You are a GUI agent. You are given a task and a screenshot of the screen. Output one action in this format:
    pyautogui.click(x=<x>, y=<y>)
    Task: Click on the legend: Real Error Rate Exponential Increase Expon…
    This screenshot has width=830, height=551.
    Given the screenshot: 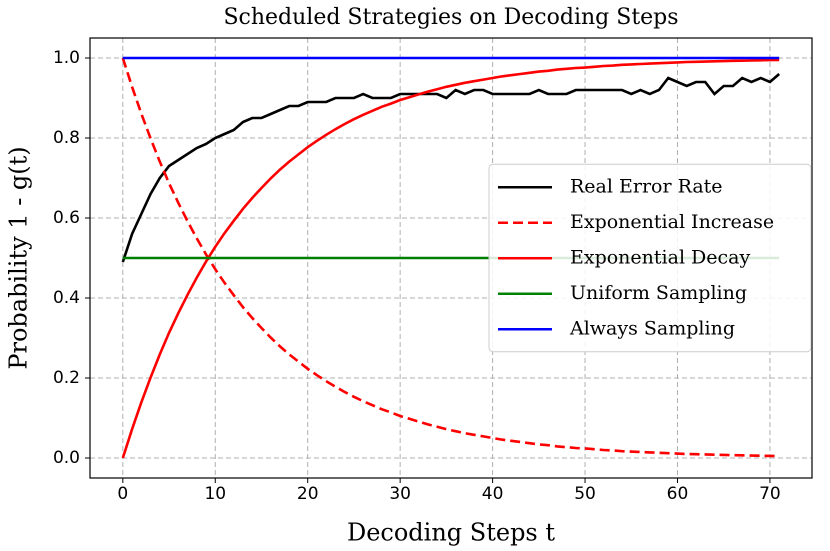 What is the action you would take?
    pyautogui.click(x=650, y=258)
    